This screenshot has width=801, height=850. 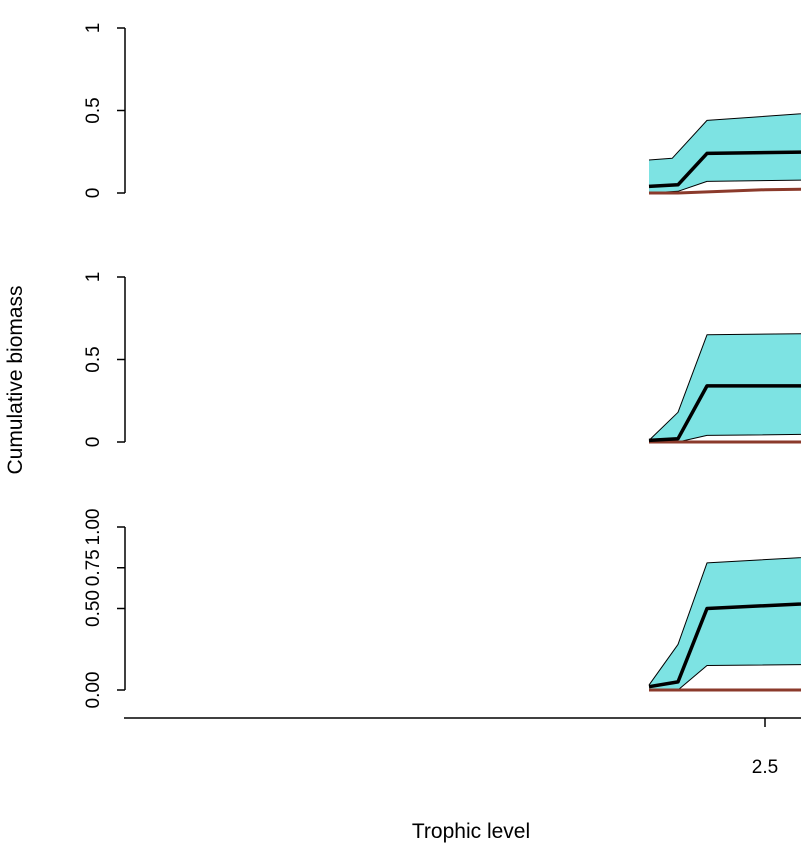 I want to click on x-axis: 2.53.03.54.04.5, so click(x=462, y=747).